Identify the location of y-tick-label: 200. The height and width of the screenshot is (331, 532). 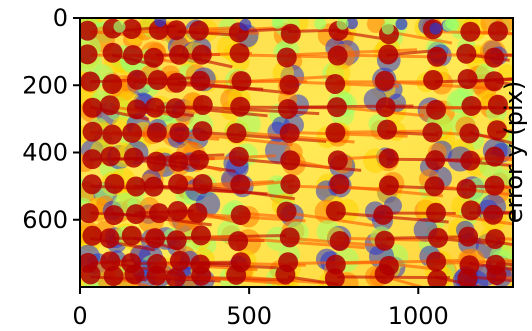
(45, 85).